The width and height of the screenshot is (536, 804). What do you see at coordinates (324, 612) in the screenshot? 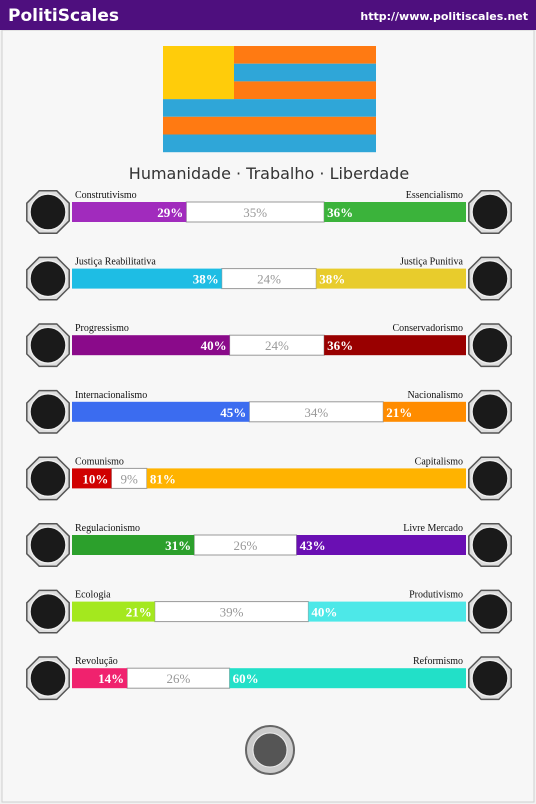
I see `right-value-label: 40%` at bounding box center [324, 612].